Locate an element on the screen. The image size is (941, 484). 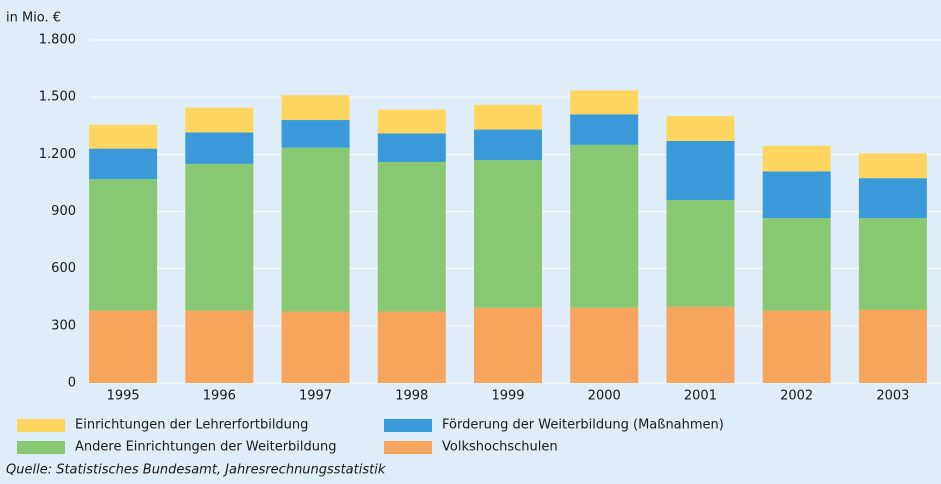
y-tick-label: 600 is located at coordinates (63, 268).